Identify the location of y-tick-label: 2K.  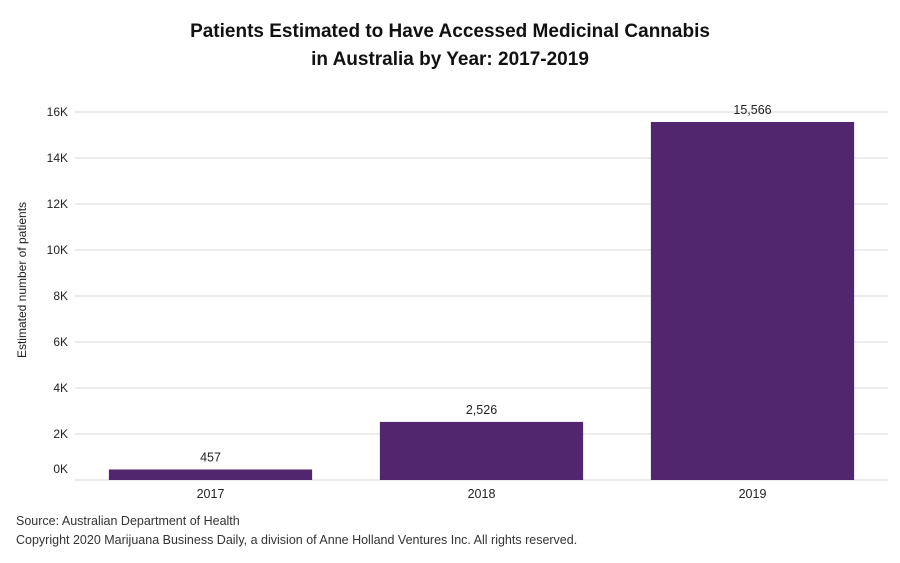
(60, 434).